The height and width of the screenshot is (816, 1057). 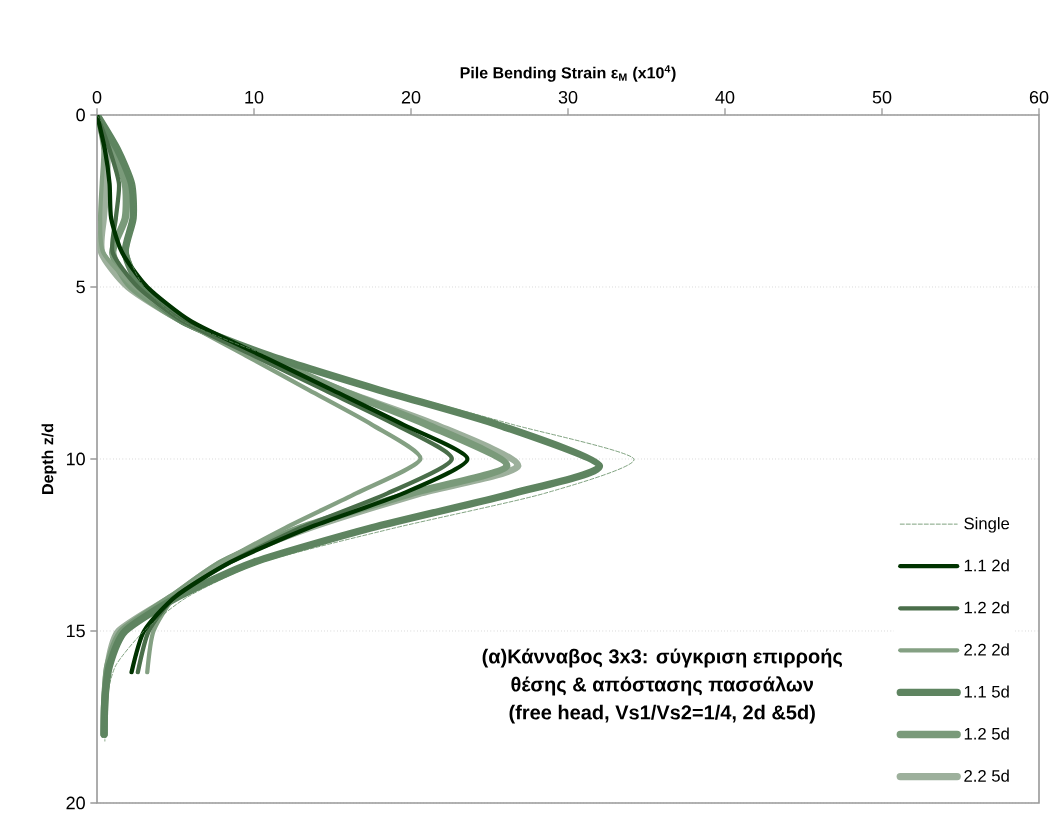 I want to click on annotation: (free head, Vs1/Vs2=1/4, 2d &5d), so click(x=662, y=714).